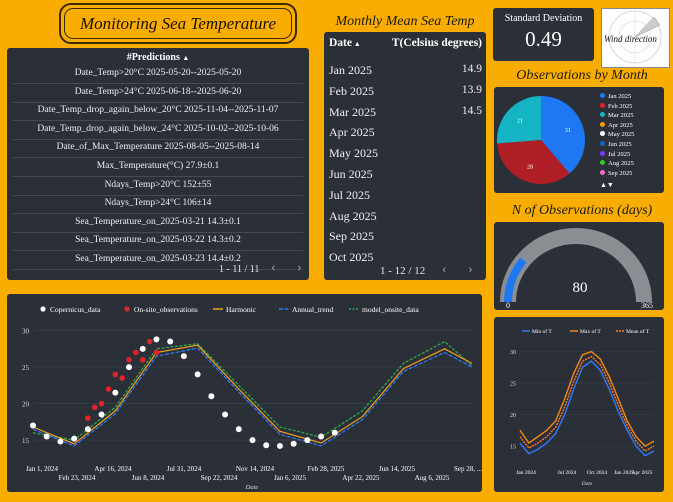  What do you see at coordinates (580, 288) in the screenshot?
I see `gauge-value: 80` at bounding box center [580, 288].